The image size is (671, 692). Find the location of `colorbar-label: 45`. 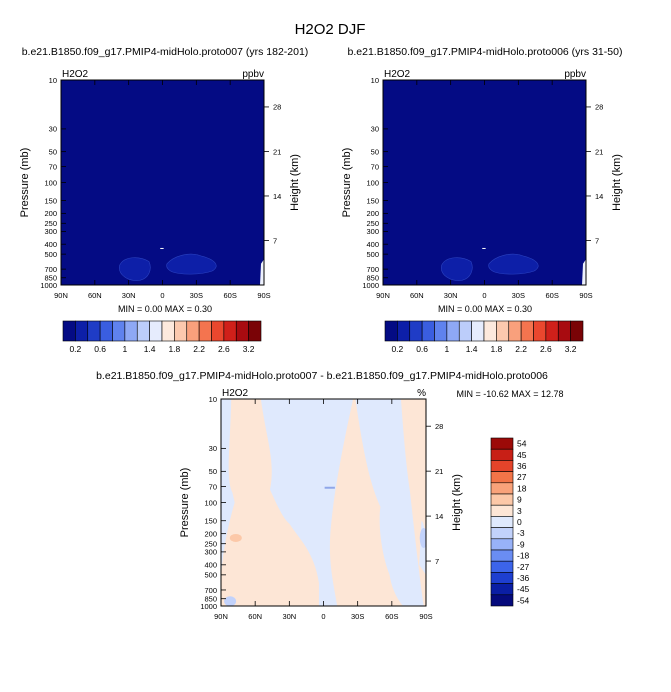

colorbar-label: 45 is located at coordinates (522, 455).